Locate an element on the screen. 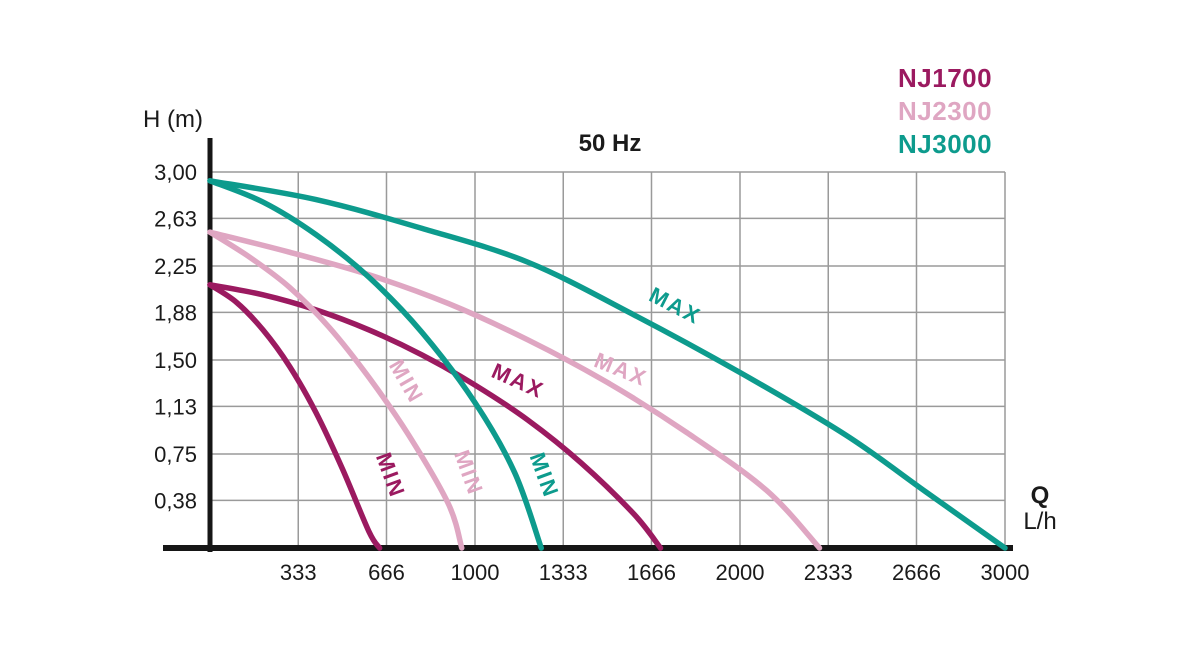 This screenshot has width=1200, height=646. chart-title: 50 Hz is located at coordinates (610, 143).